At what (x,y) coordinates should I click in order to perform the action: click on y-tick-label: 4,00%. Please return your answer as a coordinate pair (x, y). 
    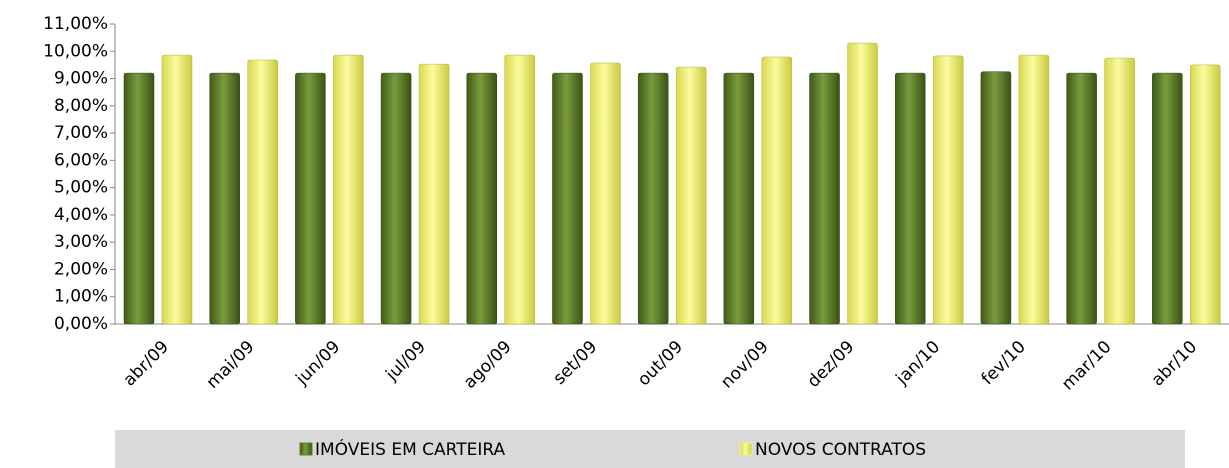
    Looking at the image, I should click on (81, 215).